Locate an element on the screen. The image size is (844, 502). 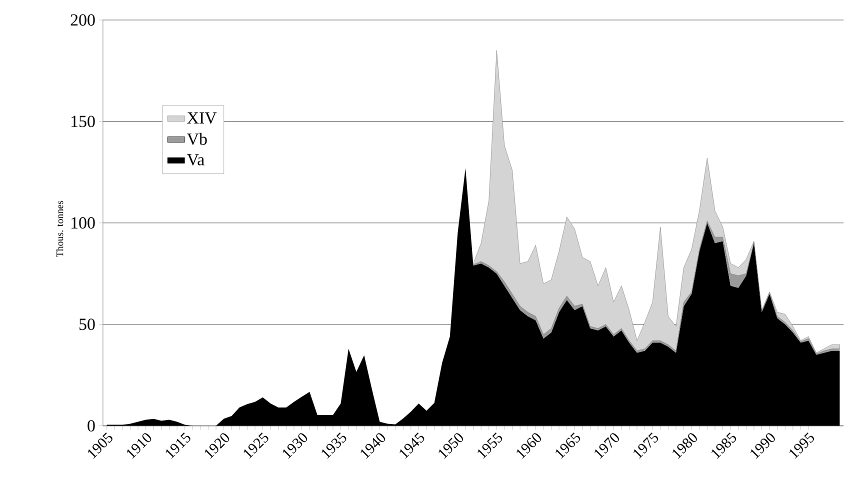
y-tick-label: 100 is located at coordinates (83, 223).